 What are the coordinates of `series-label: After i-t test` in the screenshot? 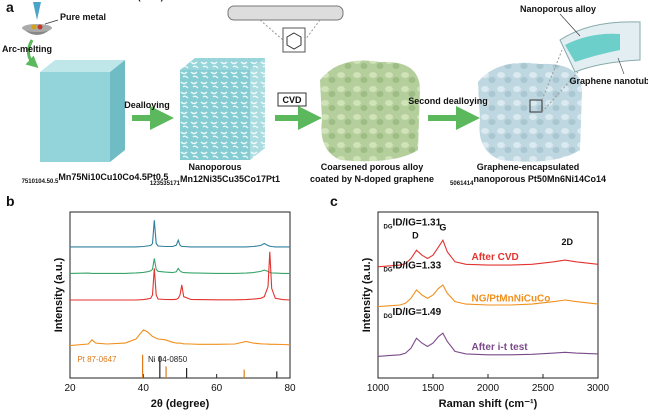 It's located at (500, 347).